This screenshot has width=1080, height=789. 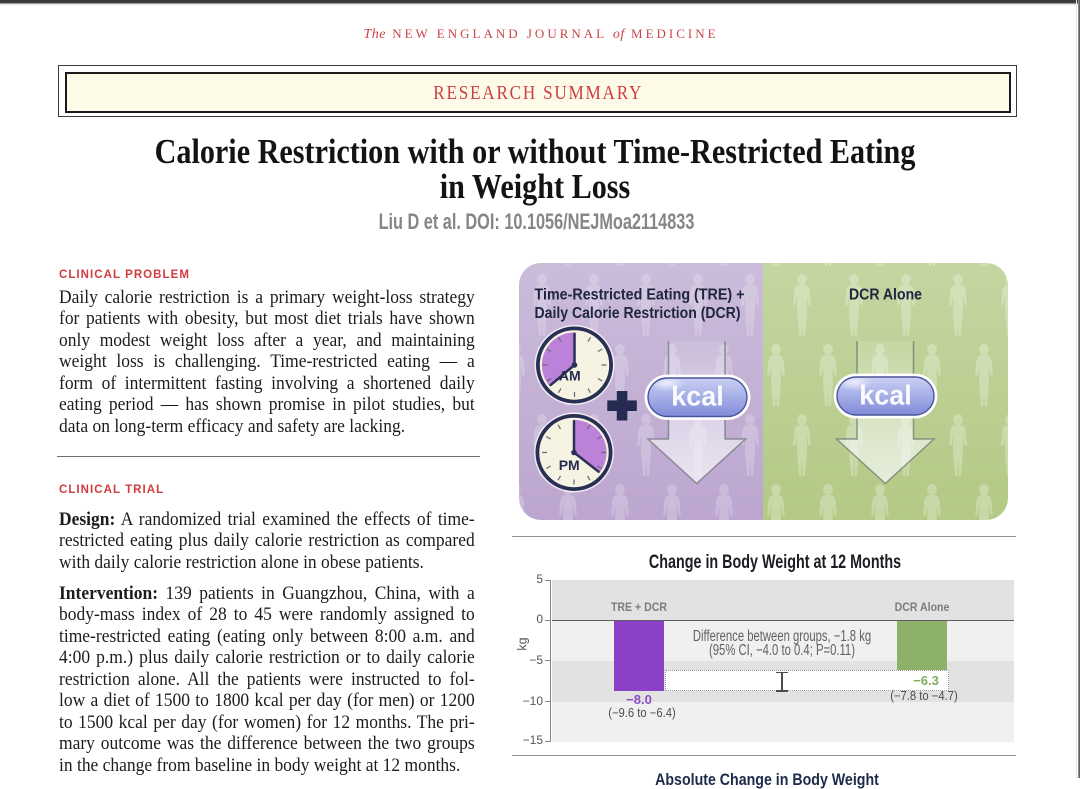 What do you see at coordinates (638, 313) in the screenshot?
I see `svg-text:Daily Calorie Restriction (DCR: Daily Calorie Restriction (DCR)` at bounding box center [638, 313].